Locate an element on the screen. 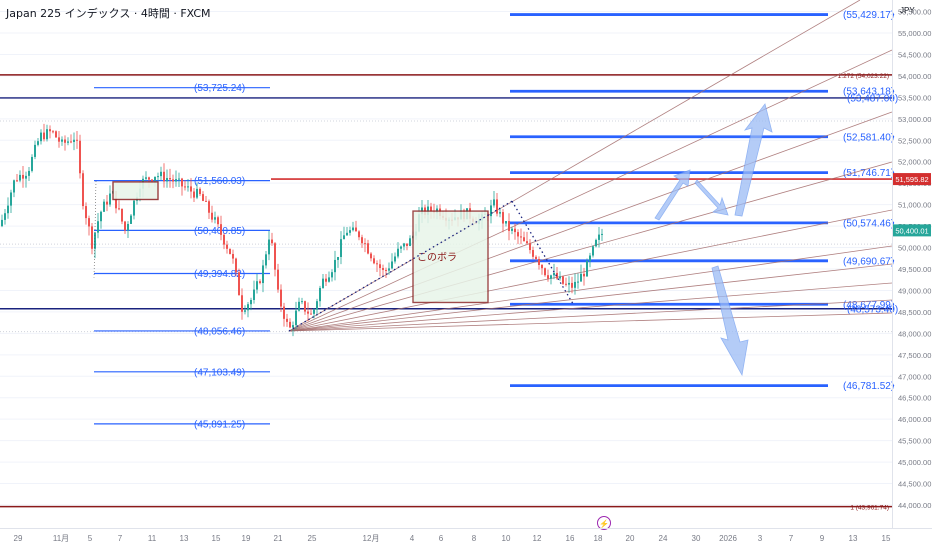 This screenshot has width=932, height=555. x-tick-label: 15 is located at coordinates (216, 538).